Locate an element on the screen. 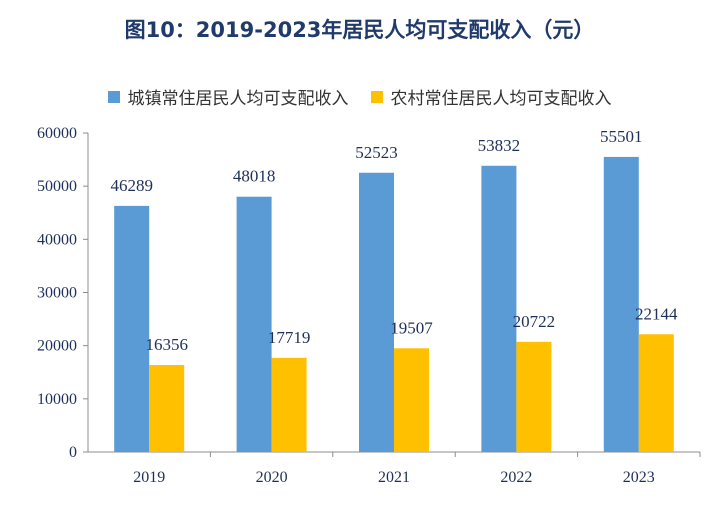  legend-swatch-rural is located at coordinates (376, 96).